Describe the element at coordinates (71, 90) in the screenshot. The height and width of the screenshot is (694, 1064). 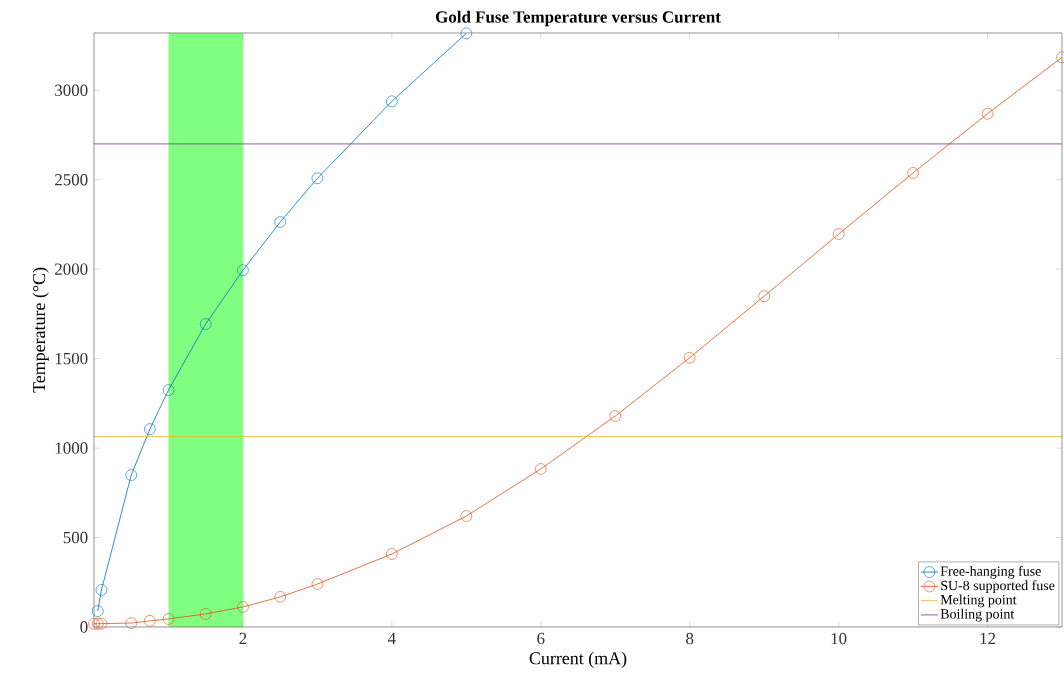
I see `y-tick-label: 3000` at that location.